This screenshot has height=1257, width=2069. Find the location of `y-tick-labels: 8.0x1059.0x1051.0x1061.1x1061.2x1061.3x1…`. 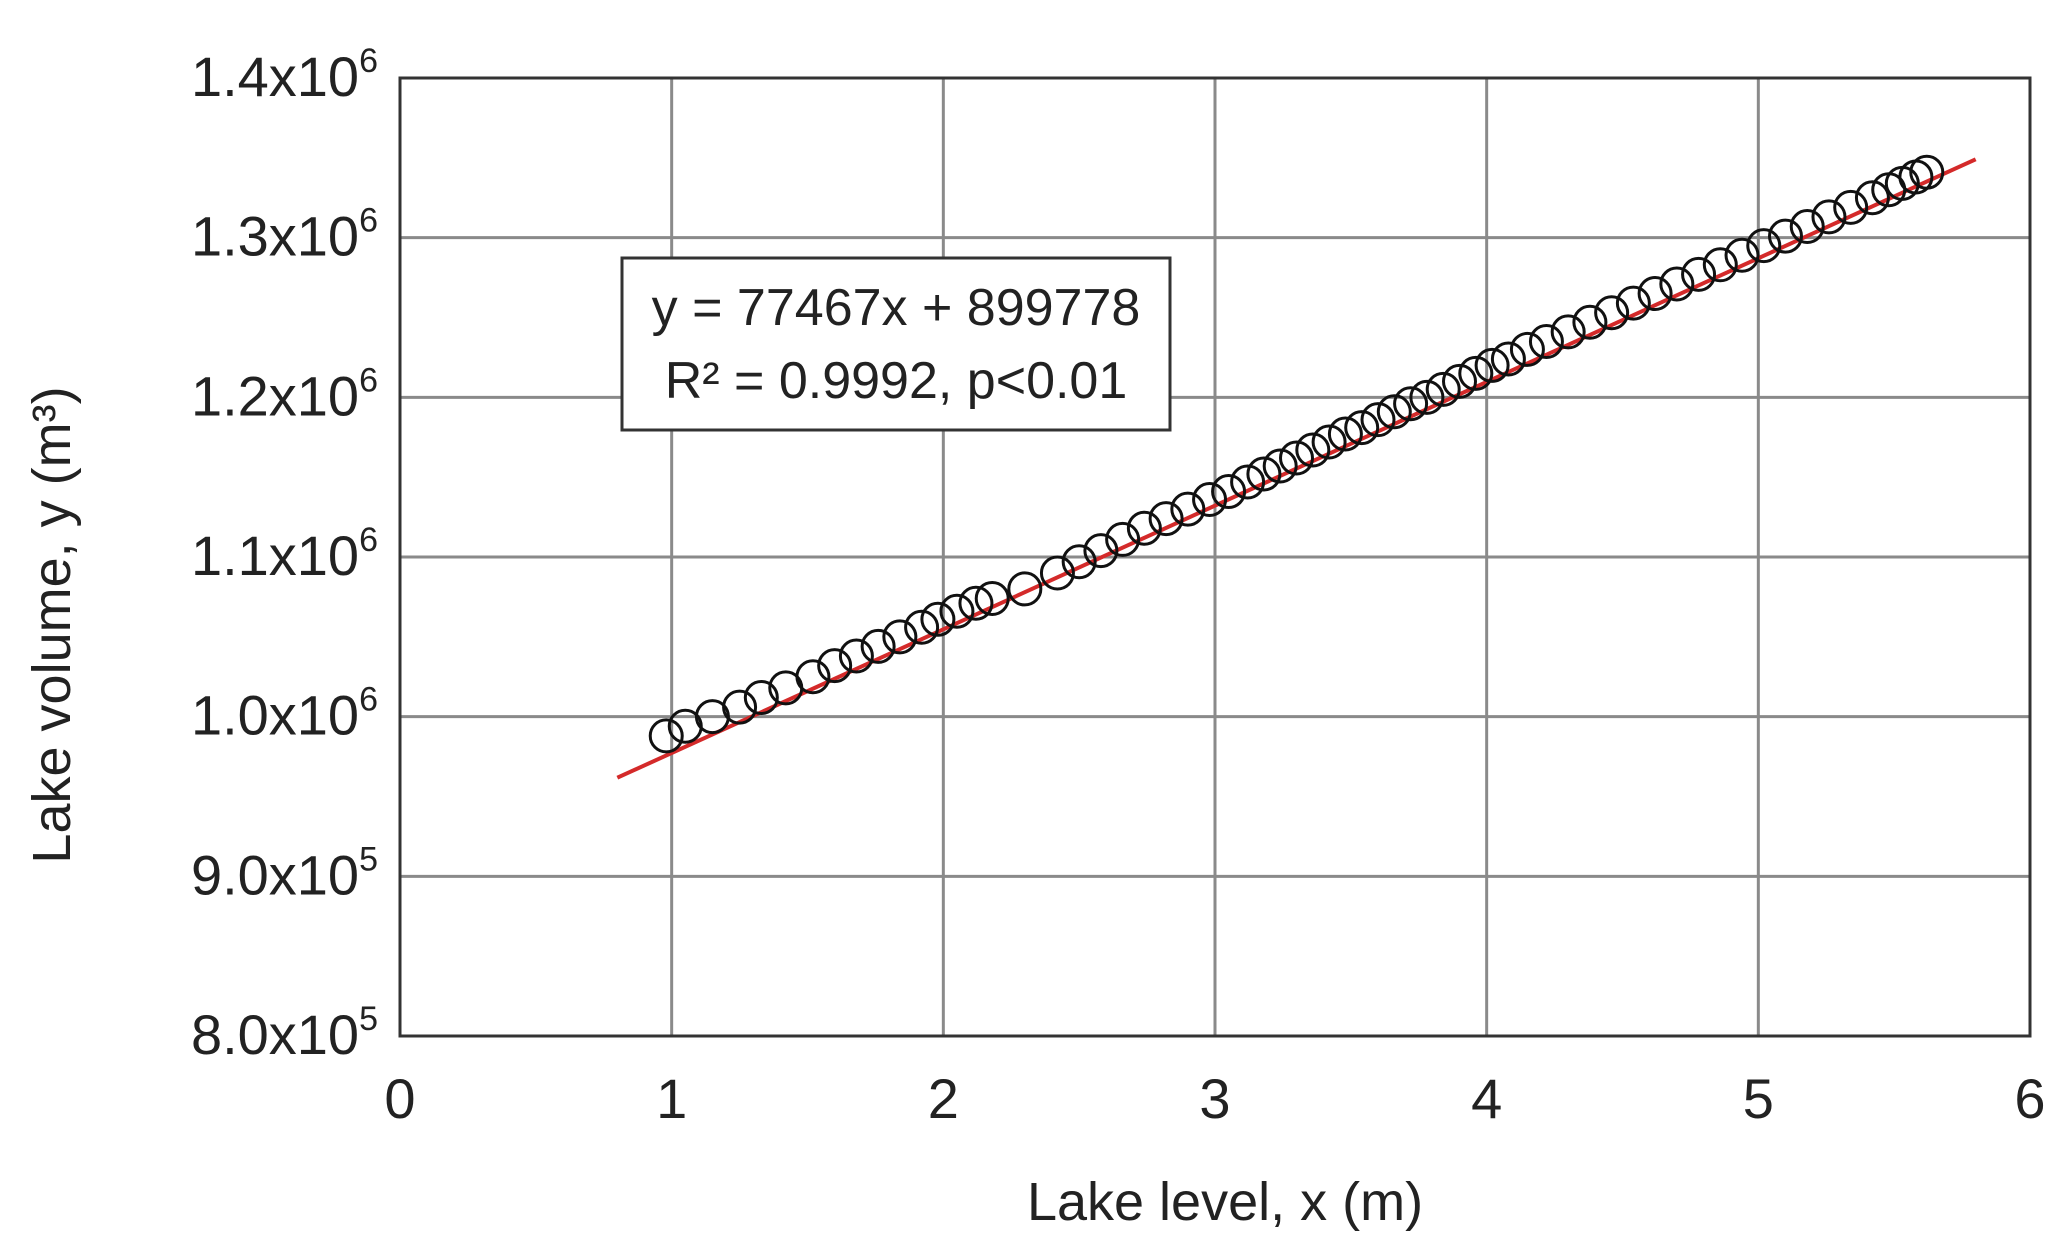

y-tick-labels: 8.0x1059.0x1051.0x1061.1x1061.2x1061.3x1… is located at coordinates (284, 554).